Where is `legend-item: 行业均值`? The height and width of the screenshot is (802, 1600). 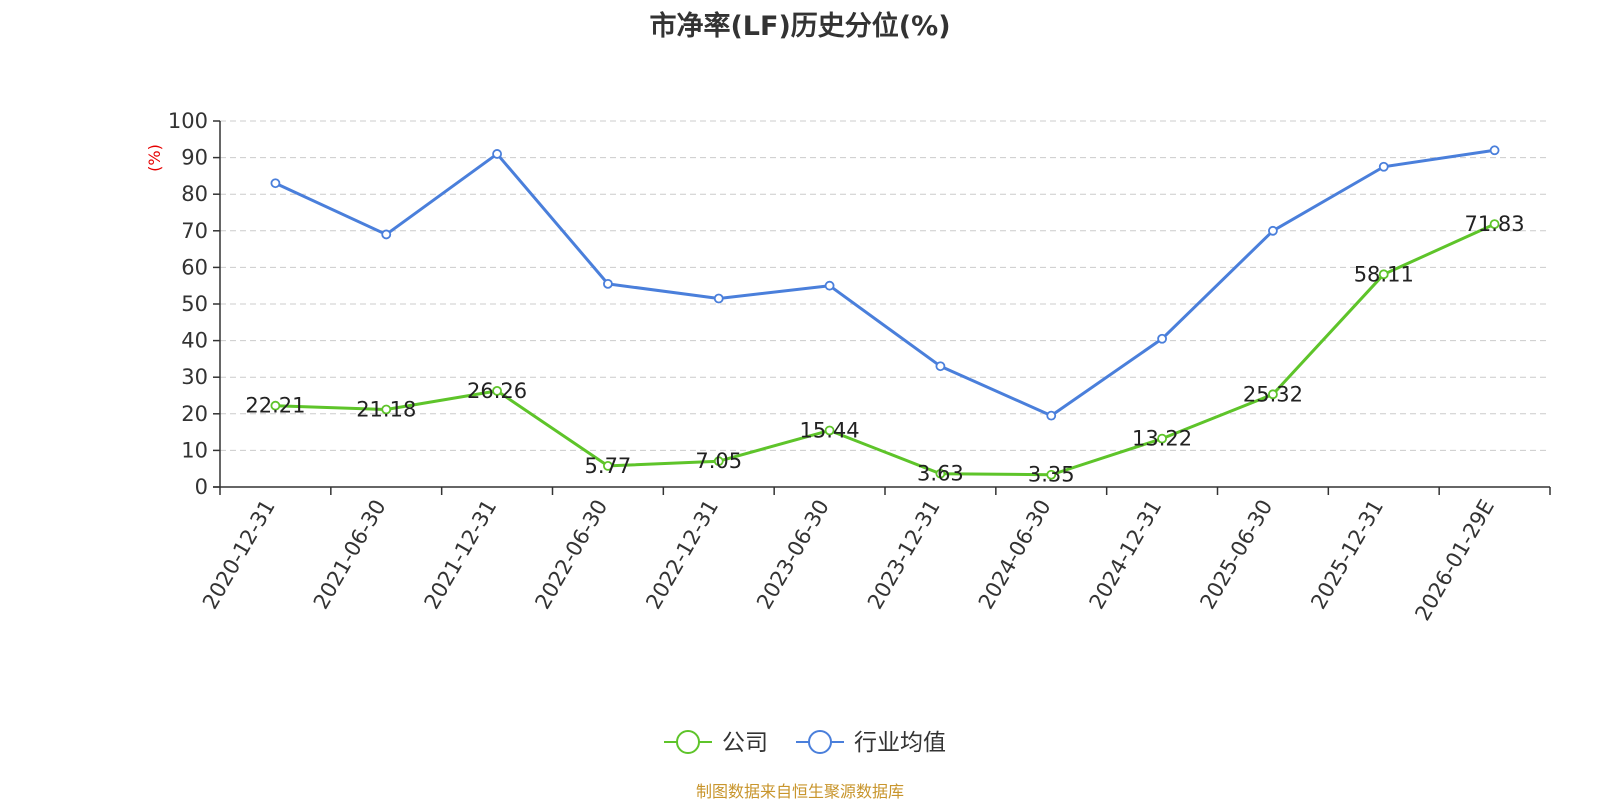
legend-item: 行业均值 is located at coordinates (871, 743).